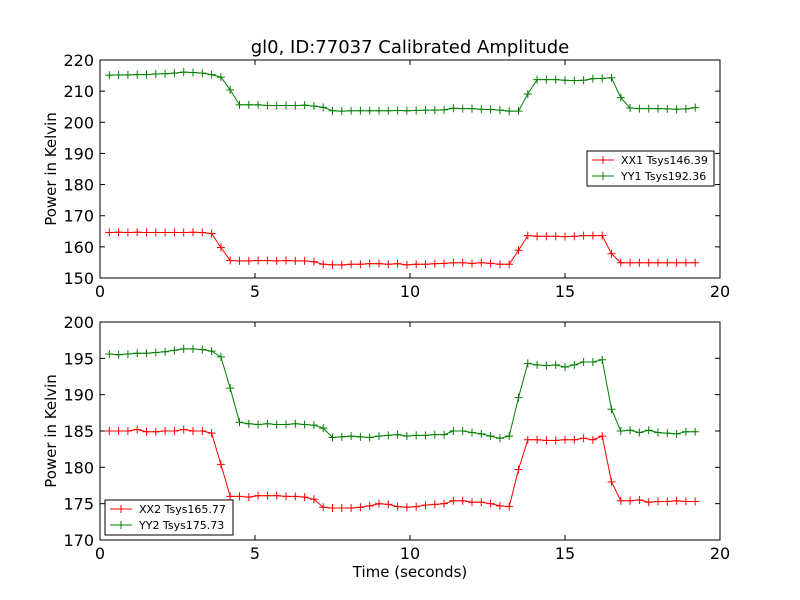 The height and width of the screenshot is (600, 800). I want to click on top-x-tick-label: 5, so click(255, 291).